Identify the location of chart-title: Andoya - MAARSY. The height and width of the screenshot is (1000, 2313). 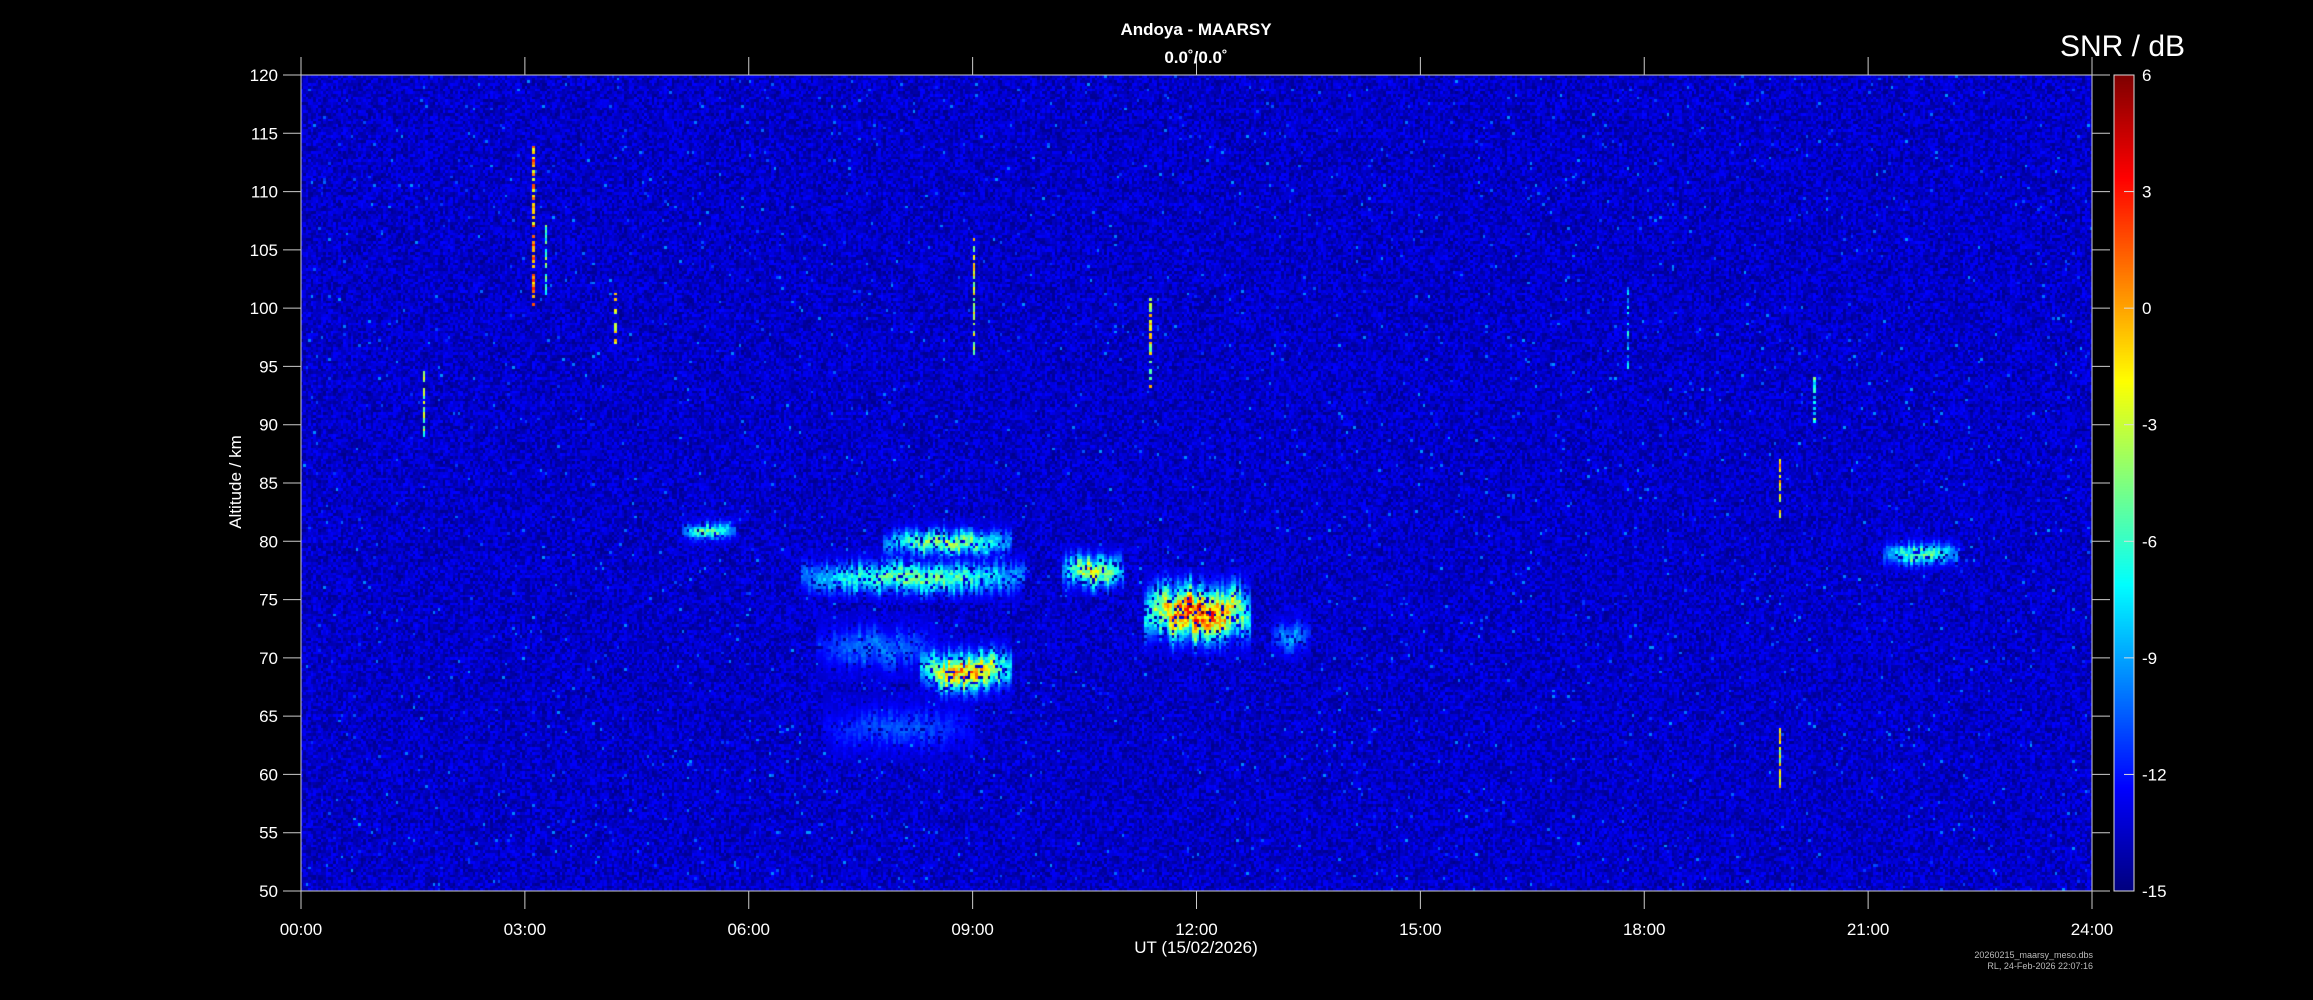
(1196, 29).